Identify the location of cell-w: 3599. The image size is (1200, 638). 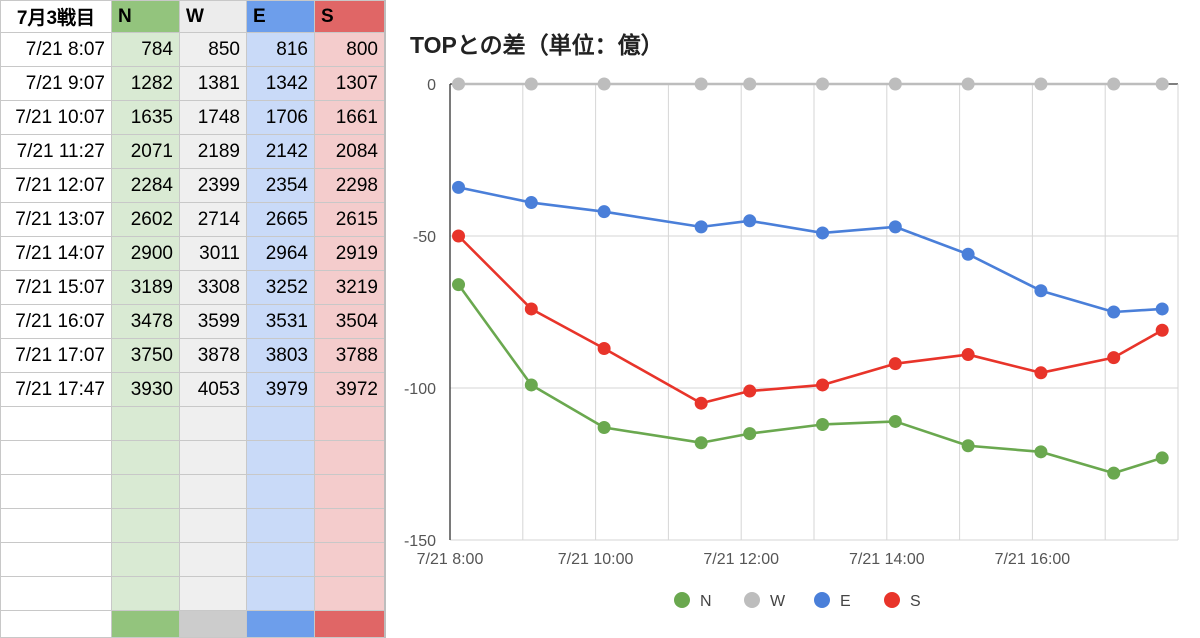
(213, 322).